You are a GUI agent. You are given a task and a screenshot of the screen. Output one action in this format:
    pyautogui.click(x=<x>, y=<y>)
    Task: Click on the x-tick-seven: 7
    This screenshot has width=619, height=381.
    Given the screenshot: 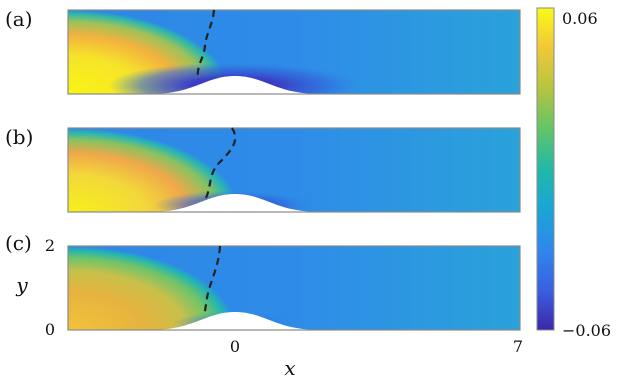 What is the action you would take?
    pyautogui.click(x=518, y=346)
    